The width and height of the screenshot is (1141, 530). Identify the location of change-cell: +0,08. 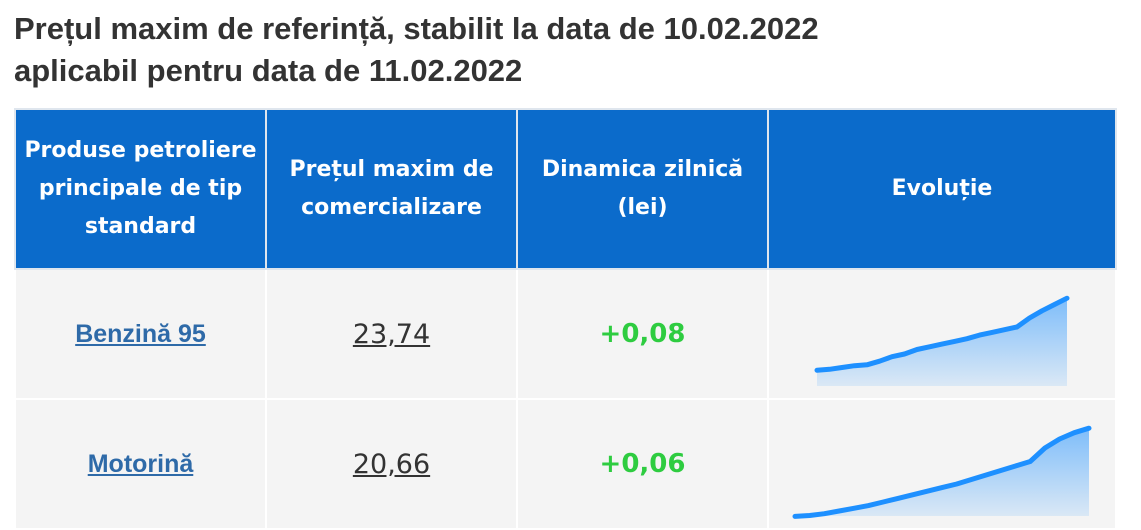
(642, 334).